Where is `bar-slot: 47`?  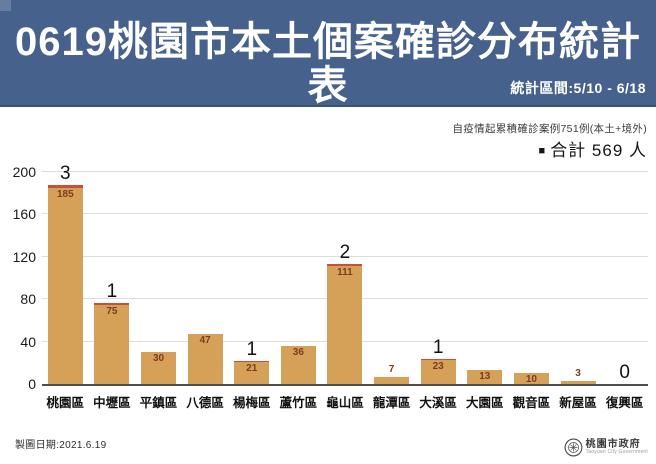
bar-slot: 47 is located at coordinates (205, 278).